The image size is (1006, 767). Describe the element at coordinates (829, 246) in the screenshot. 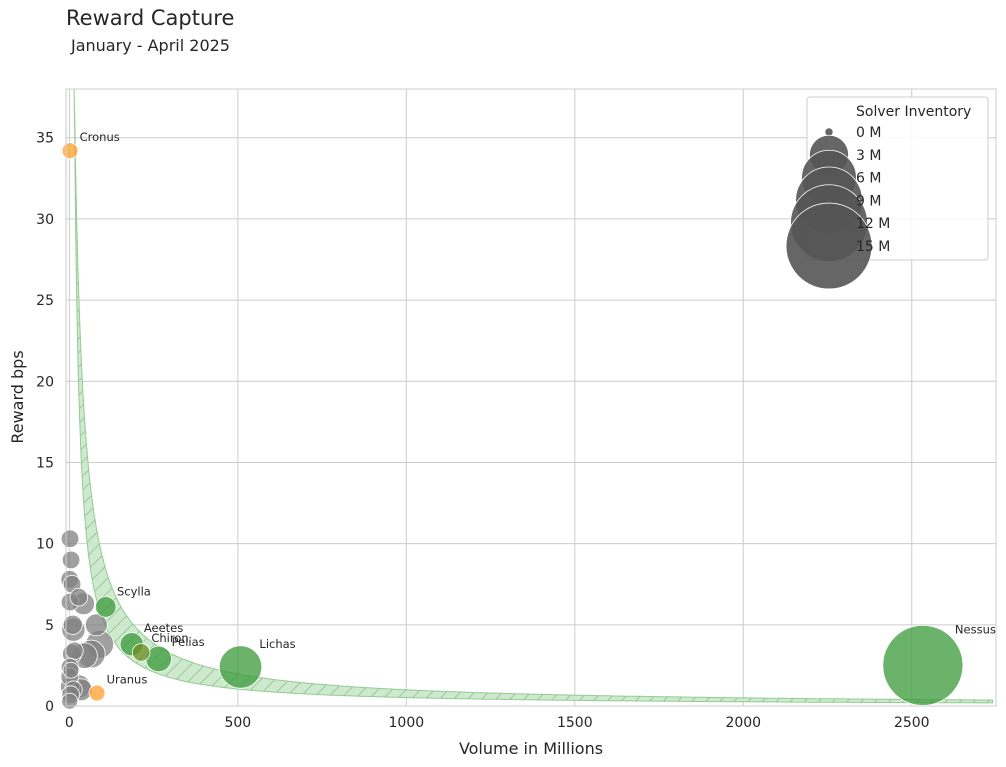

I see `legend-marker` at that location.